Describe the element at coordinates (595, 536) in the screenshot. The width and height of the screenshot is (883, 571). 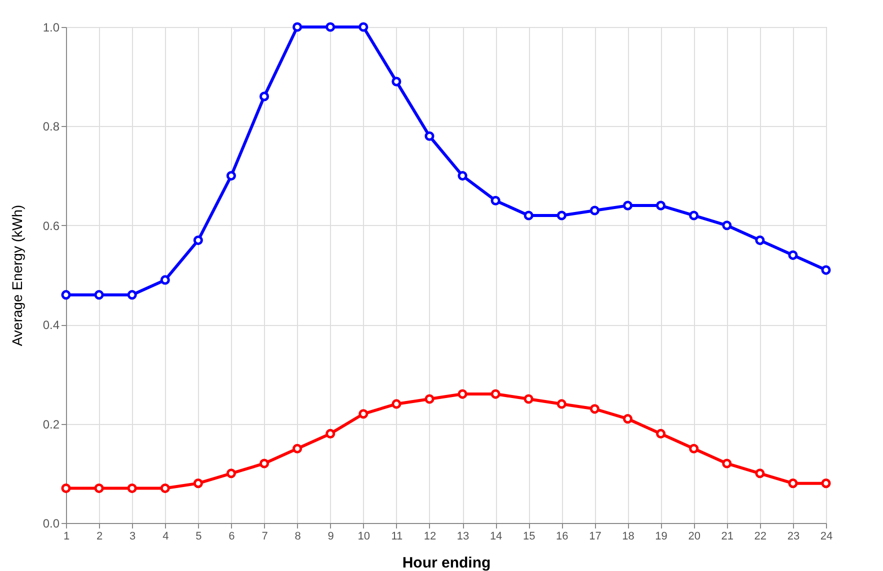
I see `x-tick-label: 17` at that location.